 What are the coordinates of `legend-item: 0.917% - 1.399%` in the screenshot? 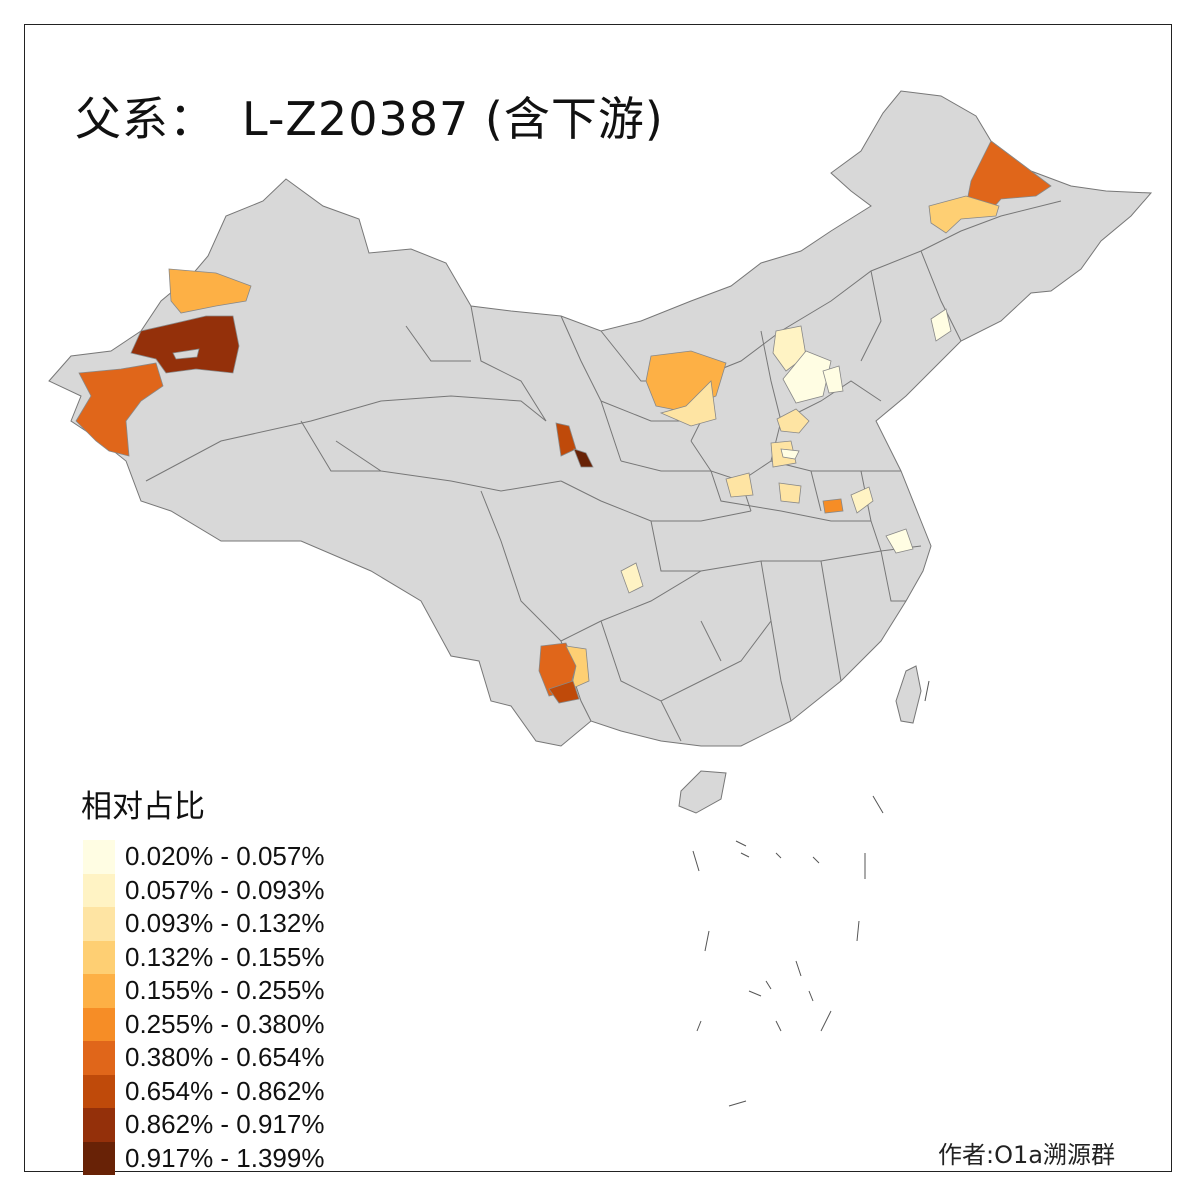 It's located at (204, 1158).